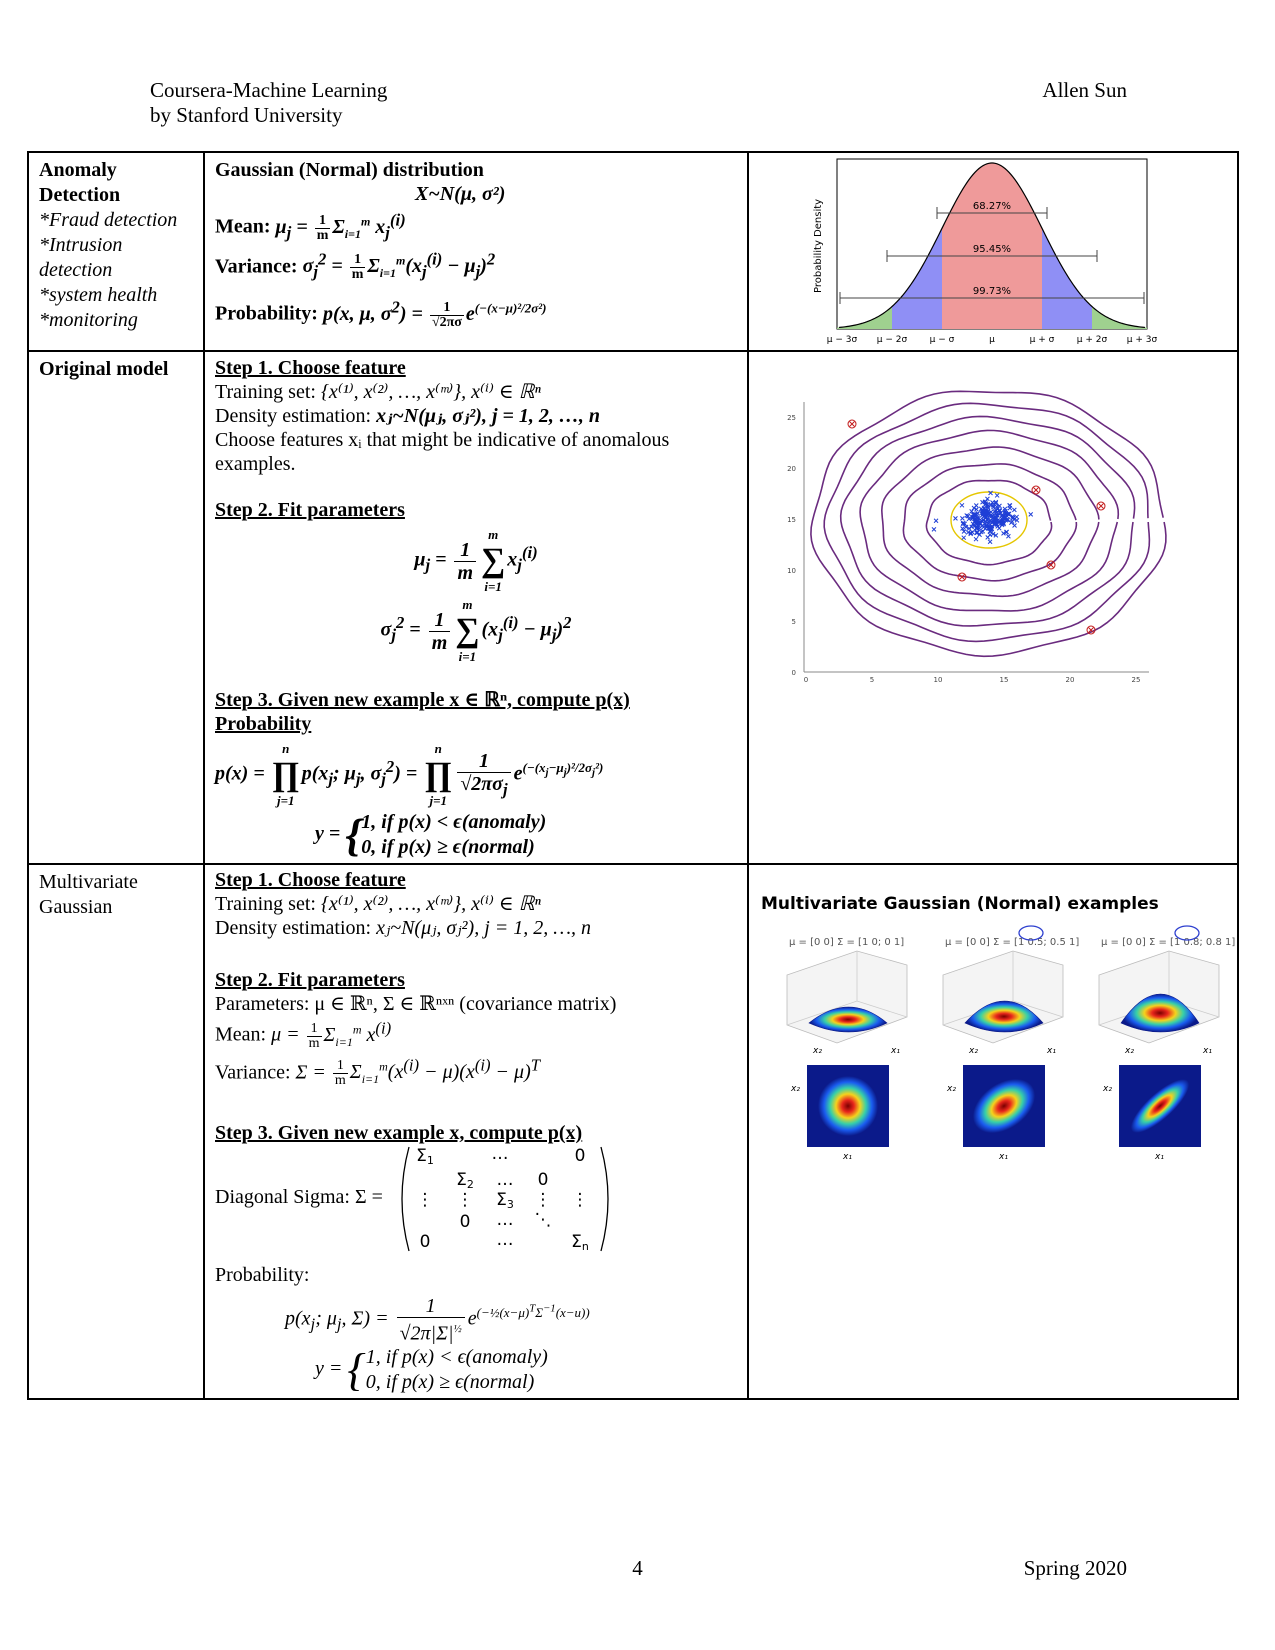 Image resolution: width=1275 pixels, height=1650 pixels. Describe the element at coordinates (263, 724) in the screenshot. I see `probability-heading: Probability` at that location.